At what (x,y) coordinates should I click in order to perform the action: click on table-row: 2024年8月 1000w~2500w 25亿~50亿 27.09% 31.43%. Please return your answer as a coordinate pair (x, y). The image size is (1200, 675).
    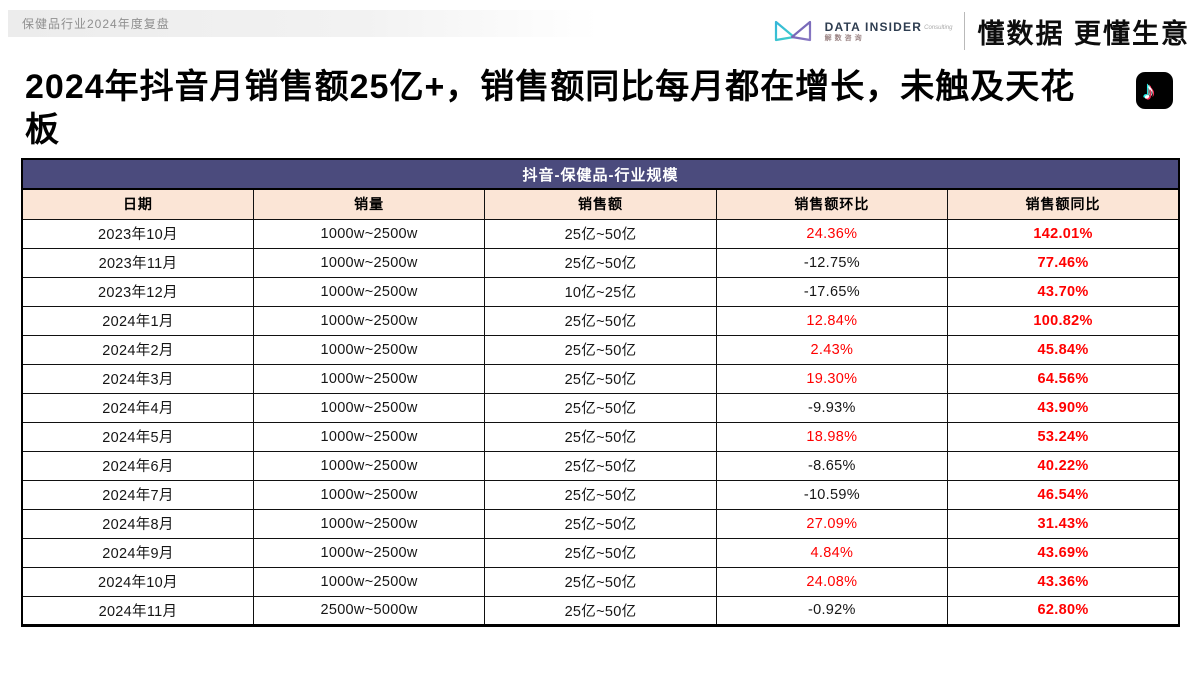
    Looking at the image, I should click on (600, 523).